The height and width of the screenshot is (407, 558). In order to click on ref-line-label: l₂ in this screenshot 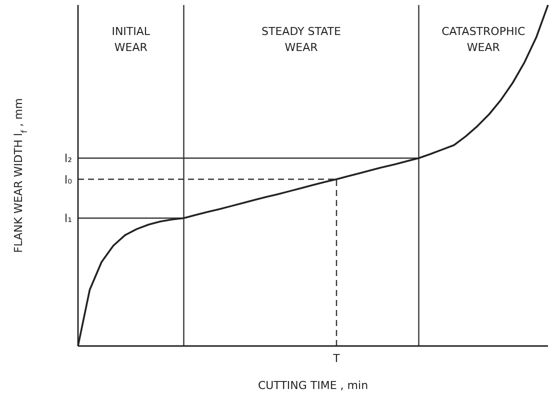, I will do `click(68, 159)`.